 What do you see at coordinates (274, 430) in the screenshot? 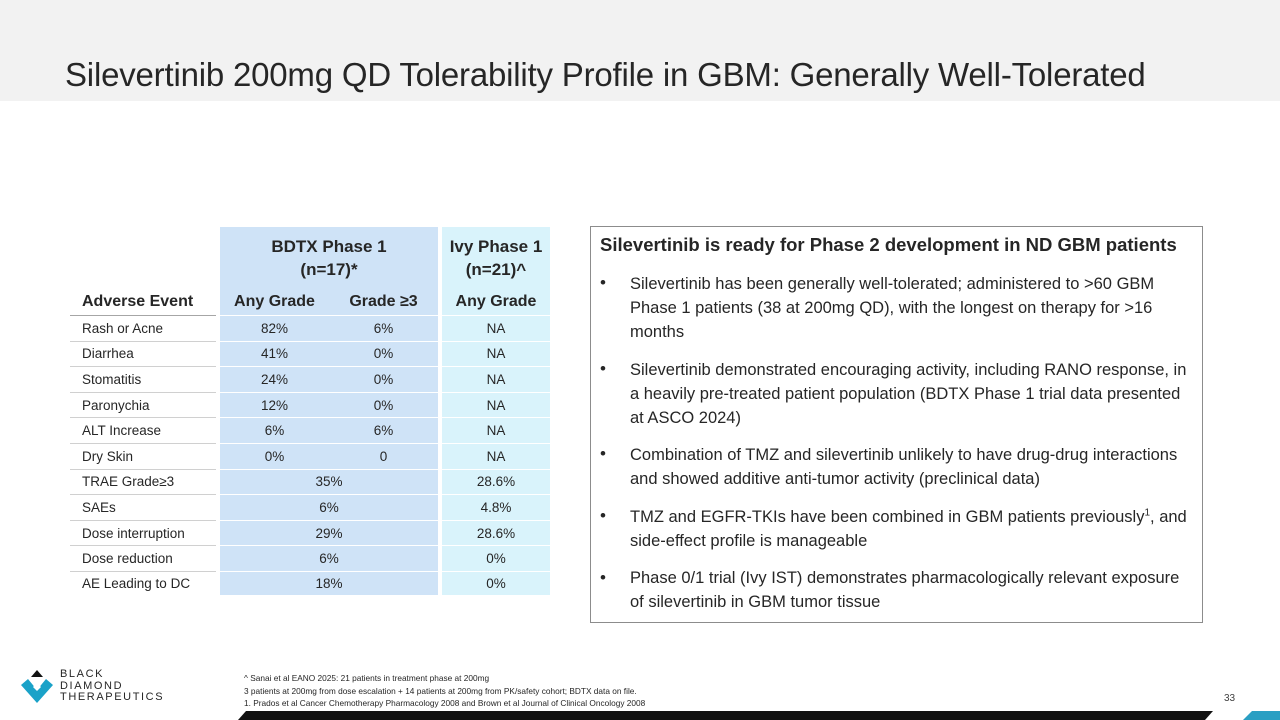
I see `cell-any-grade: 6%` at bounding box center [274, 430].